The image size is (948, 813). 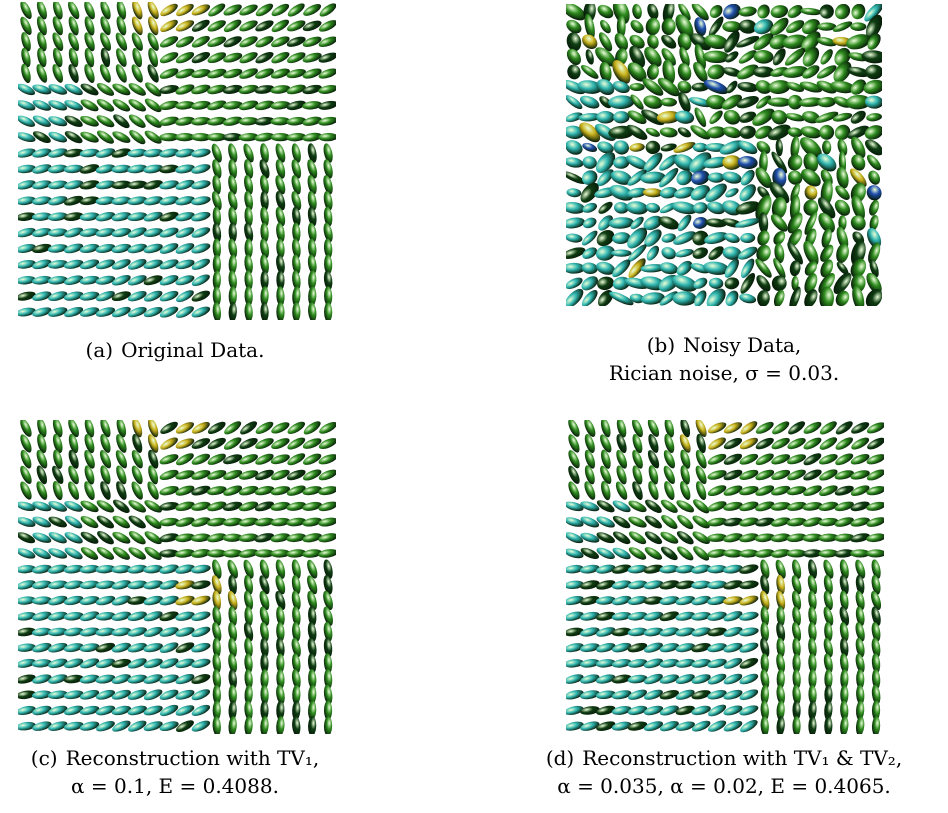 I want to click on caption-label: (b), so click(x=661, y=345).